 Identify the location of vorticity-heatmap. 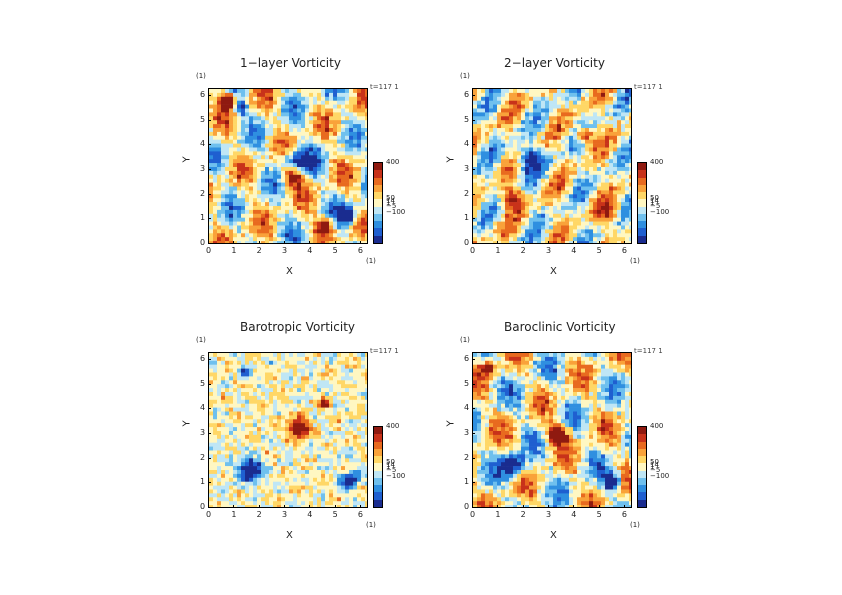
(288, 430).